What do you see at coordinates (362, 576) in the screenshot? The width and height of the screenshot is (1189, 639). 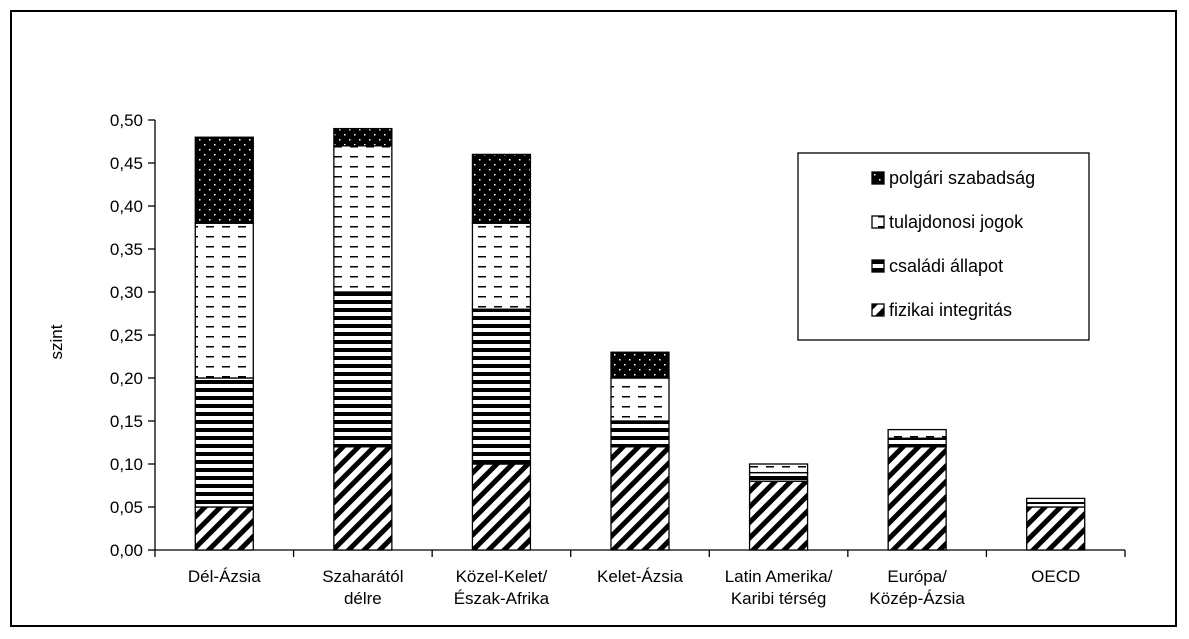 I see `x-category-label: Szaharától` at bounding box center [362, 576].